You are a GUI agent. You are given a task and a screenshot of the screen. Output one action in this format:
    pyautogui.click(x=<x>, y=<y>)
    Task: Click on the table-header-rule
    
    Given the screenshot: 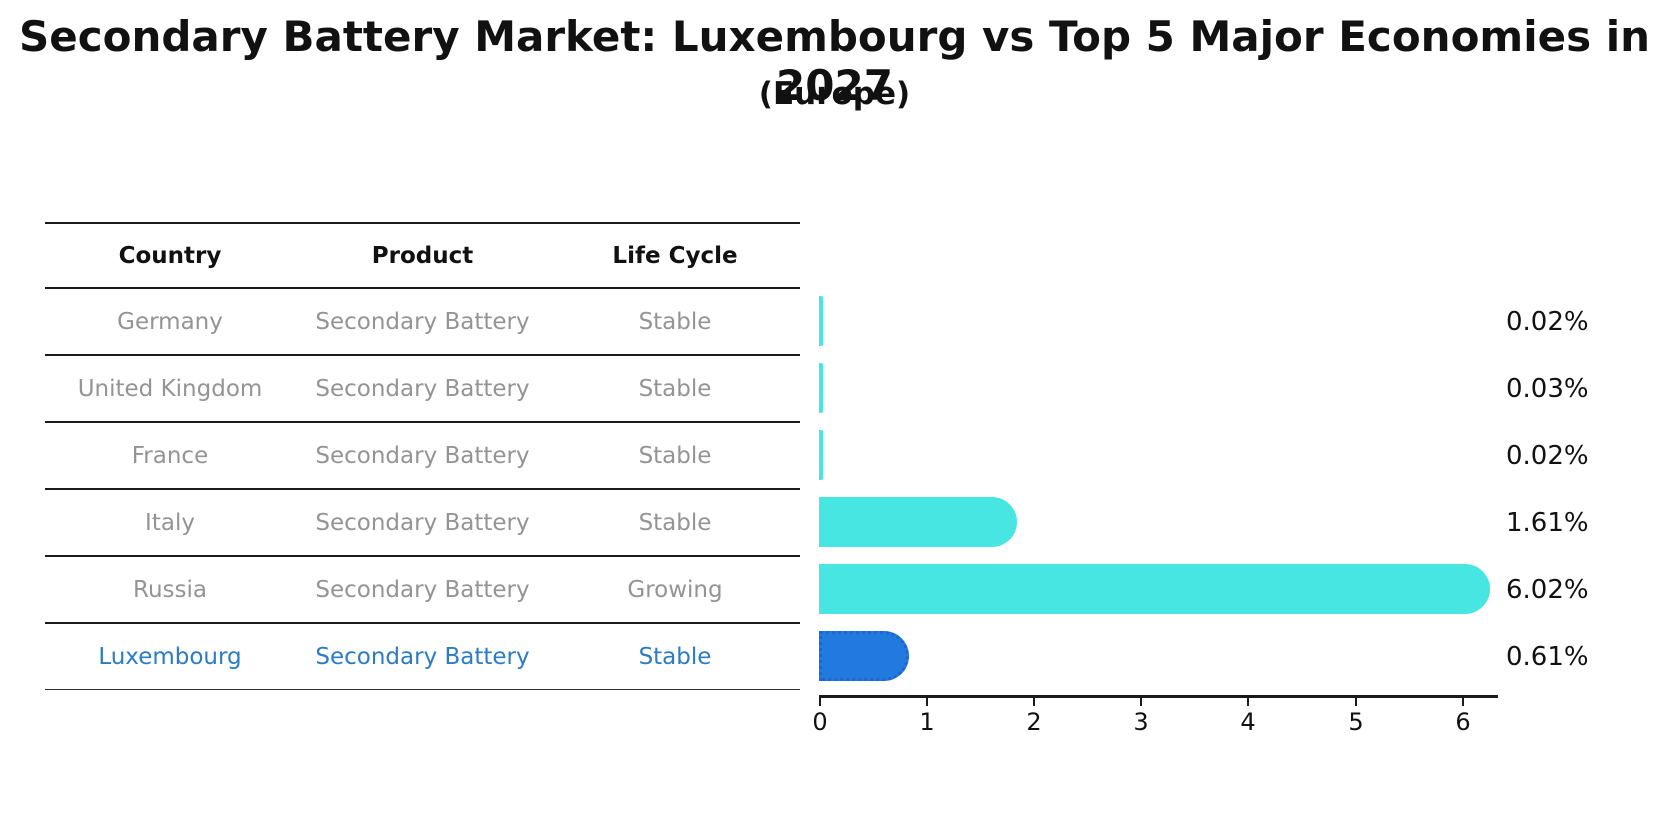 What is the action you would take?
    pyautogui.click(x=422, y=288)
    